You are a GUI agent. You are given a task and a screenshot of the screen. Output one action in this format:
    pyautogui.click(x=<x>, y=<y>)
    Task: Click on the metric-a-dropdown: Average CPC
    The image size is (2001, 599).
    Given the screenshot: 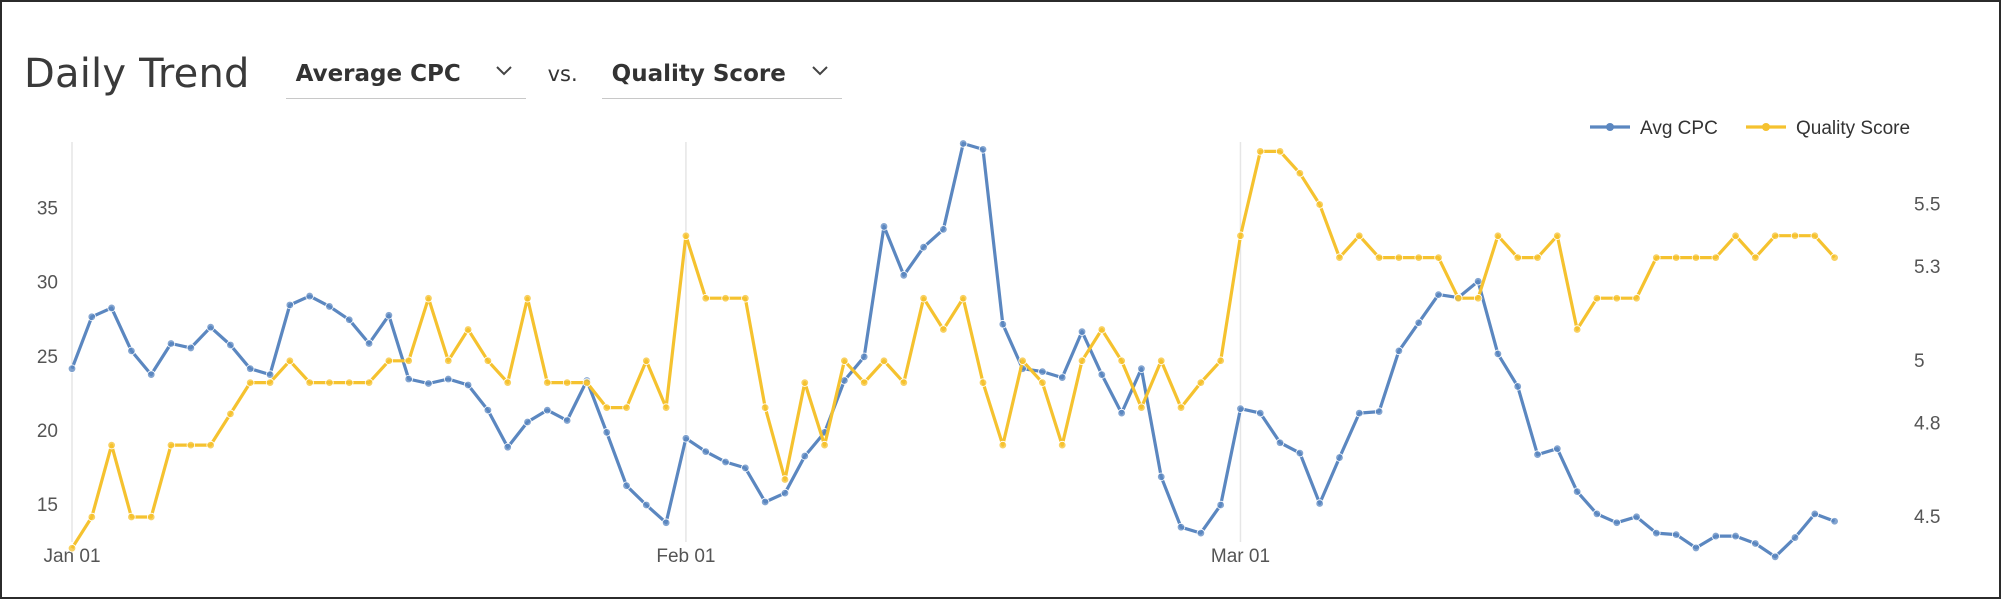 What is the action you would take?
    pyautogui.click(x=405, y=74)
    